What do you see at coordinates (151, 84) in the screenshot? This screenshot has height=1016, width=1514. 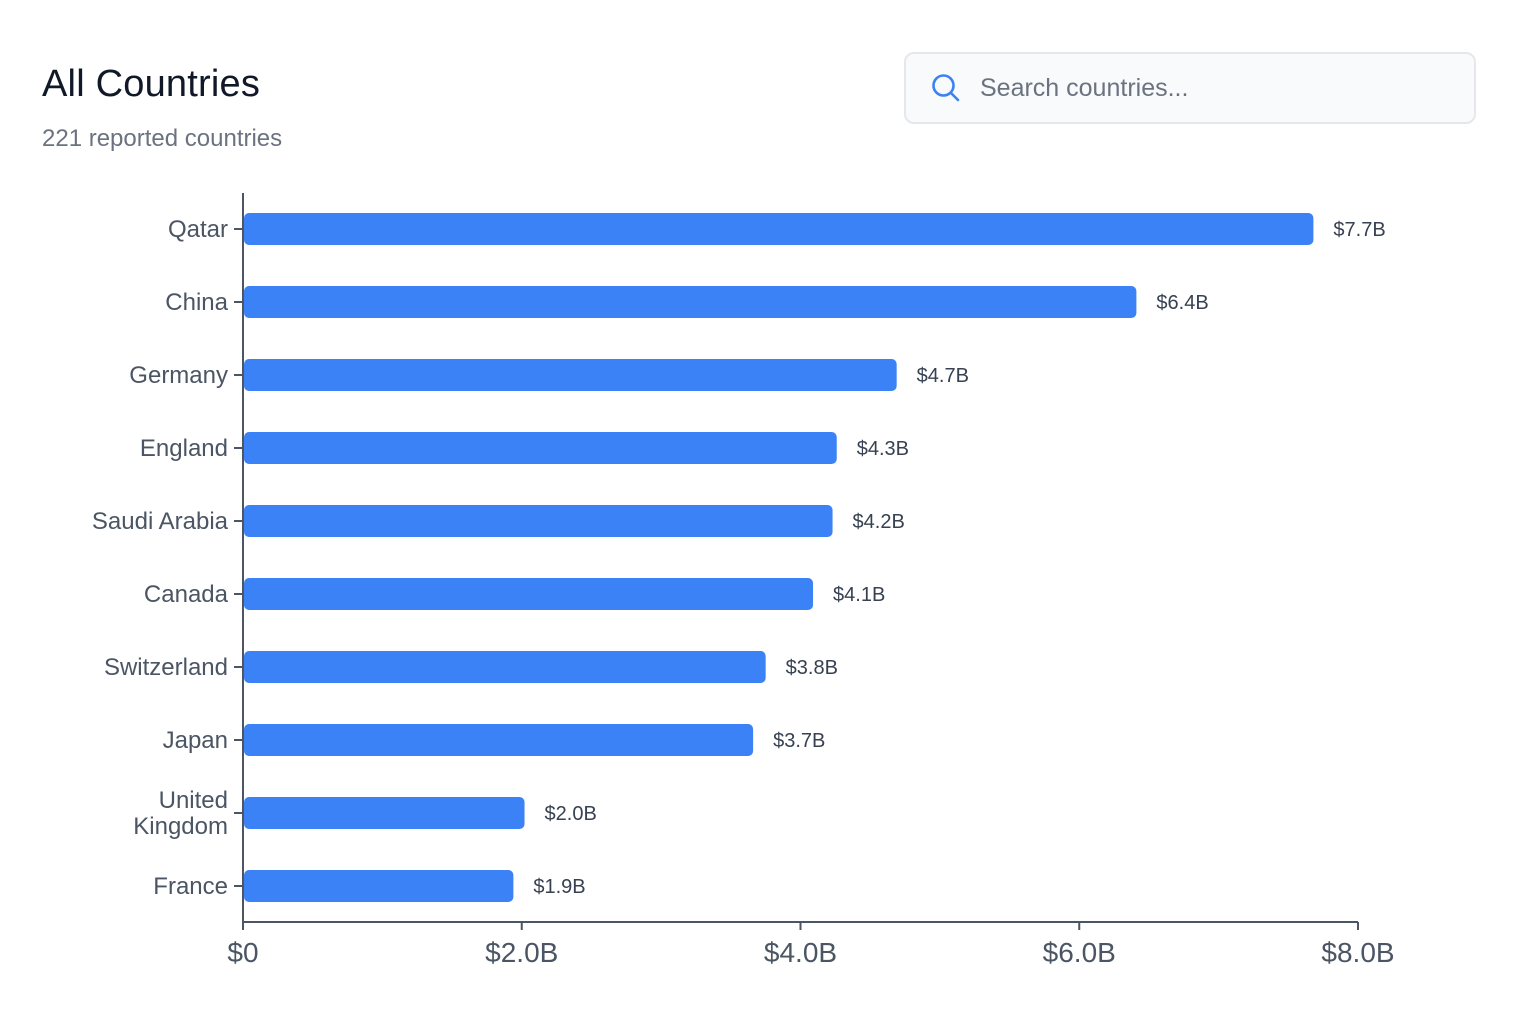 I see `page-title: All Countries` at bounding box center [151, 84].